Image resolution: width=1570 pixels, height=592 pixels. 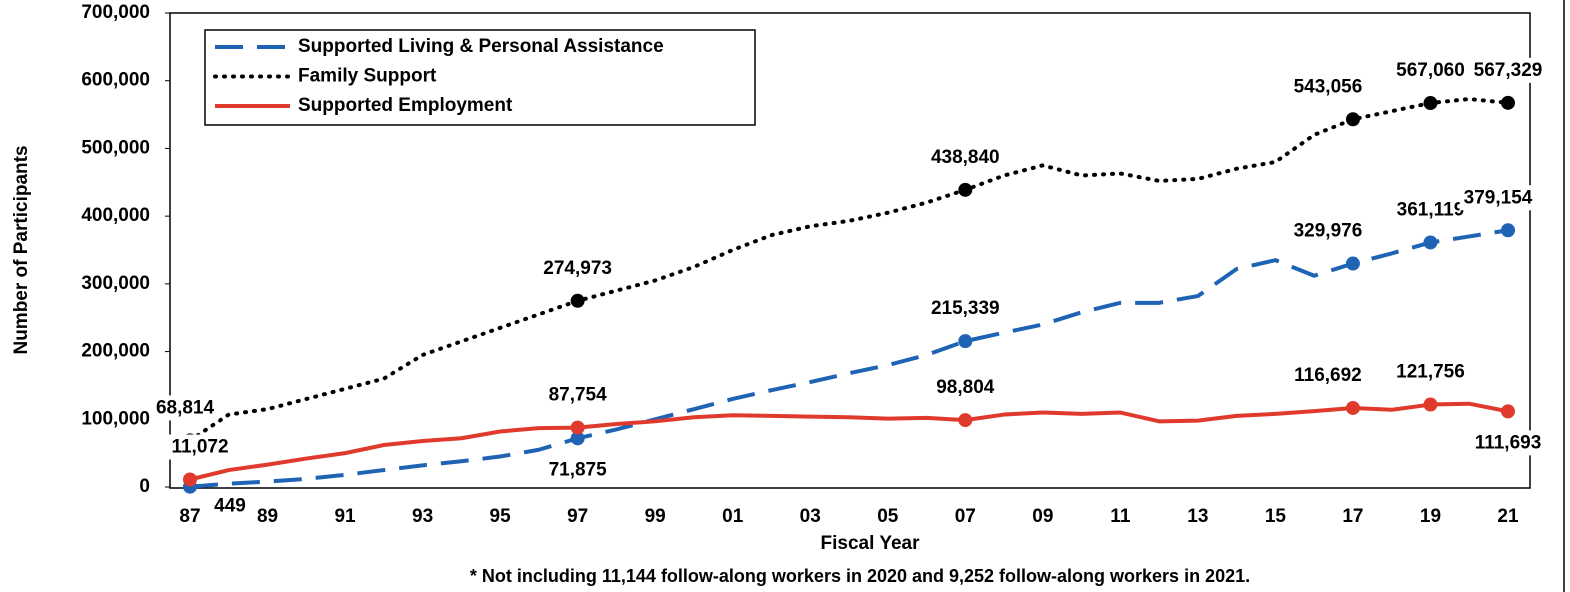 I want to click on x-tick-label: 97, so click(x=577, y=516).